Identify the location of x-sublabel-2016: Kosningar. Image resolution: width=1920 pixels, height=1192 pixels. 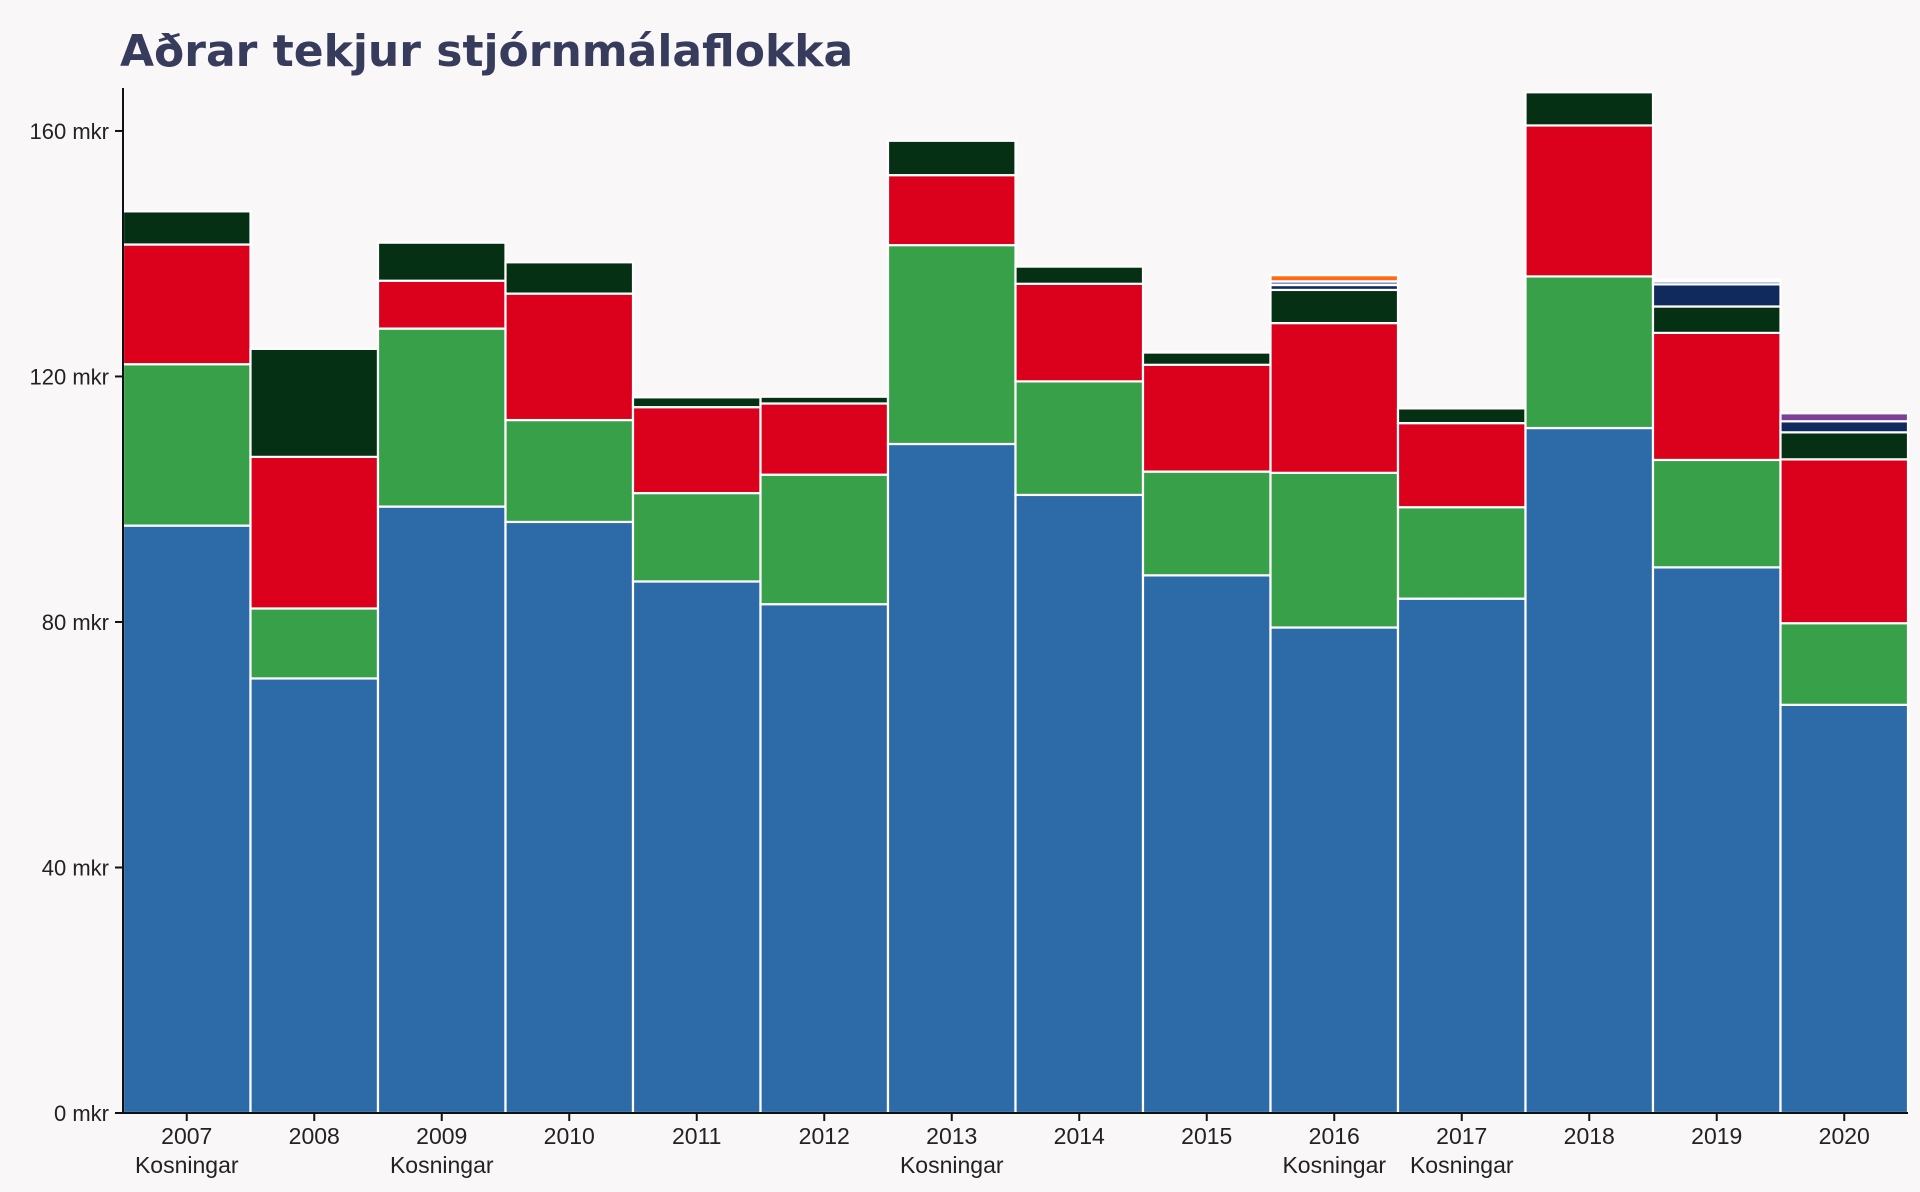
(1334, 1165).